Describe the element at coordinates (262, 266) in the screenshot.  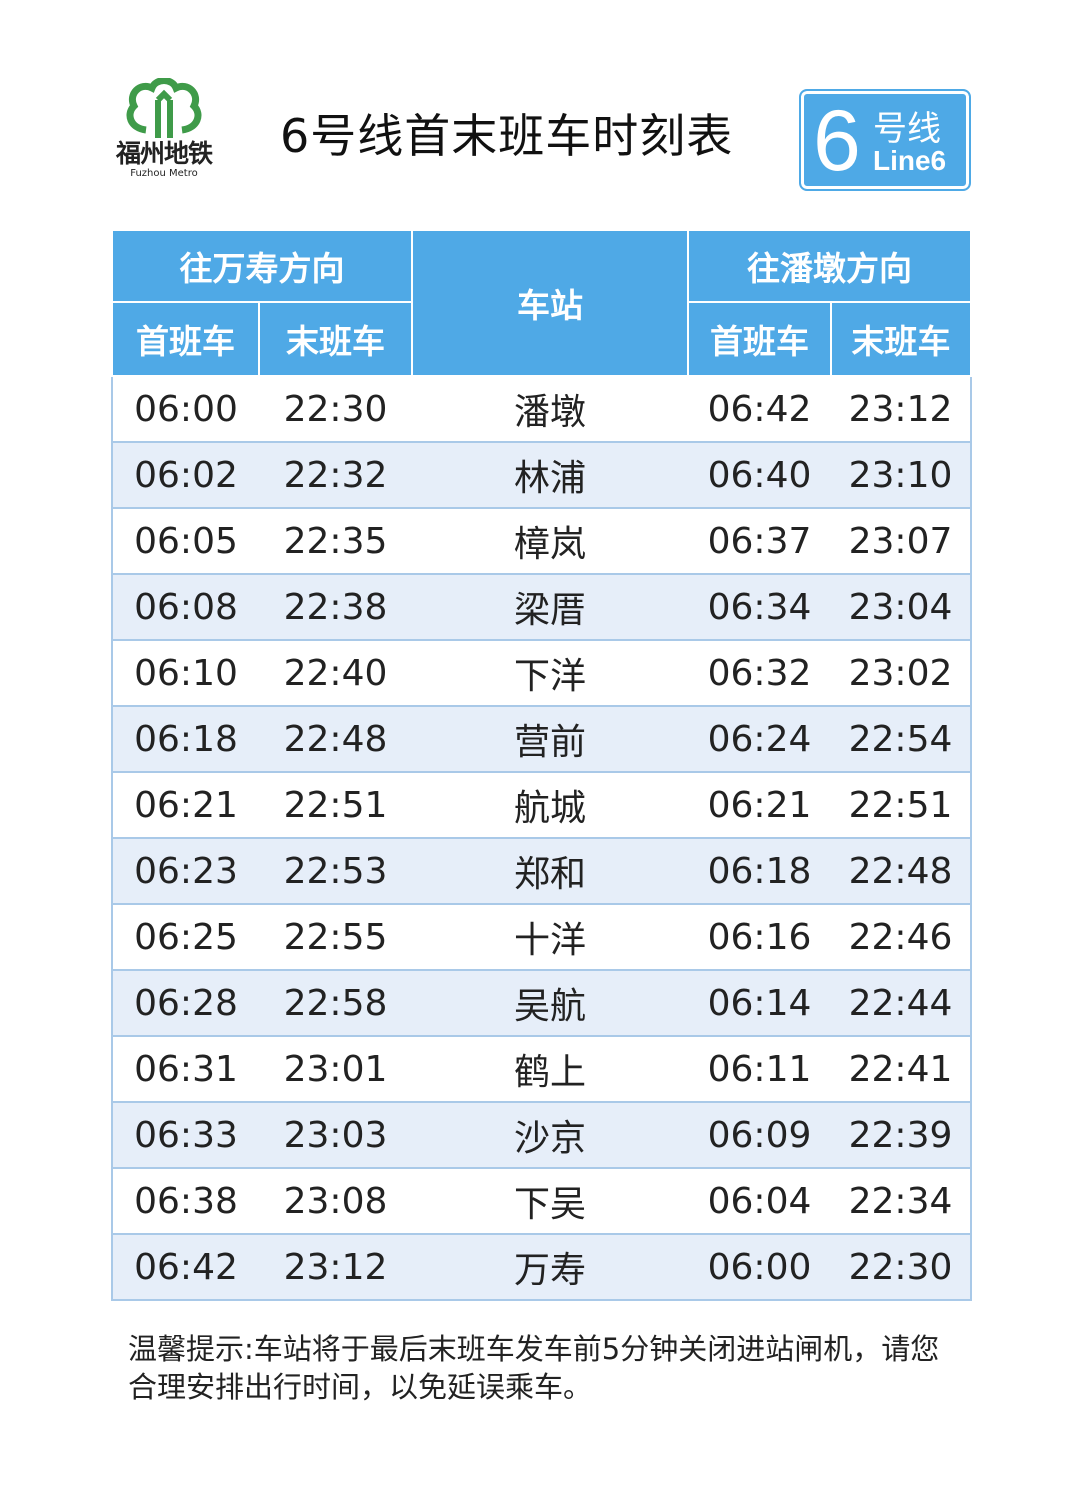
I see `direction-wanshou-header: 往万寿方向` at that location.